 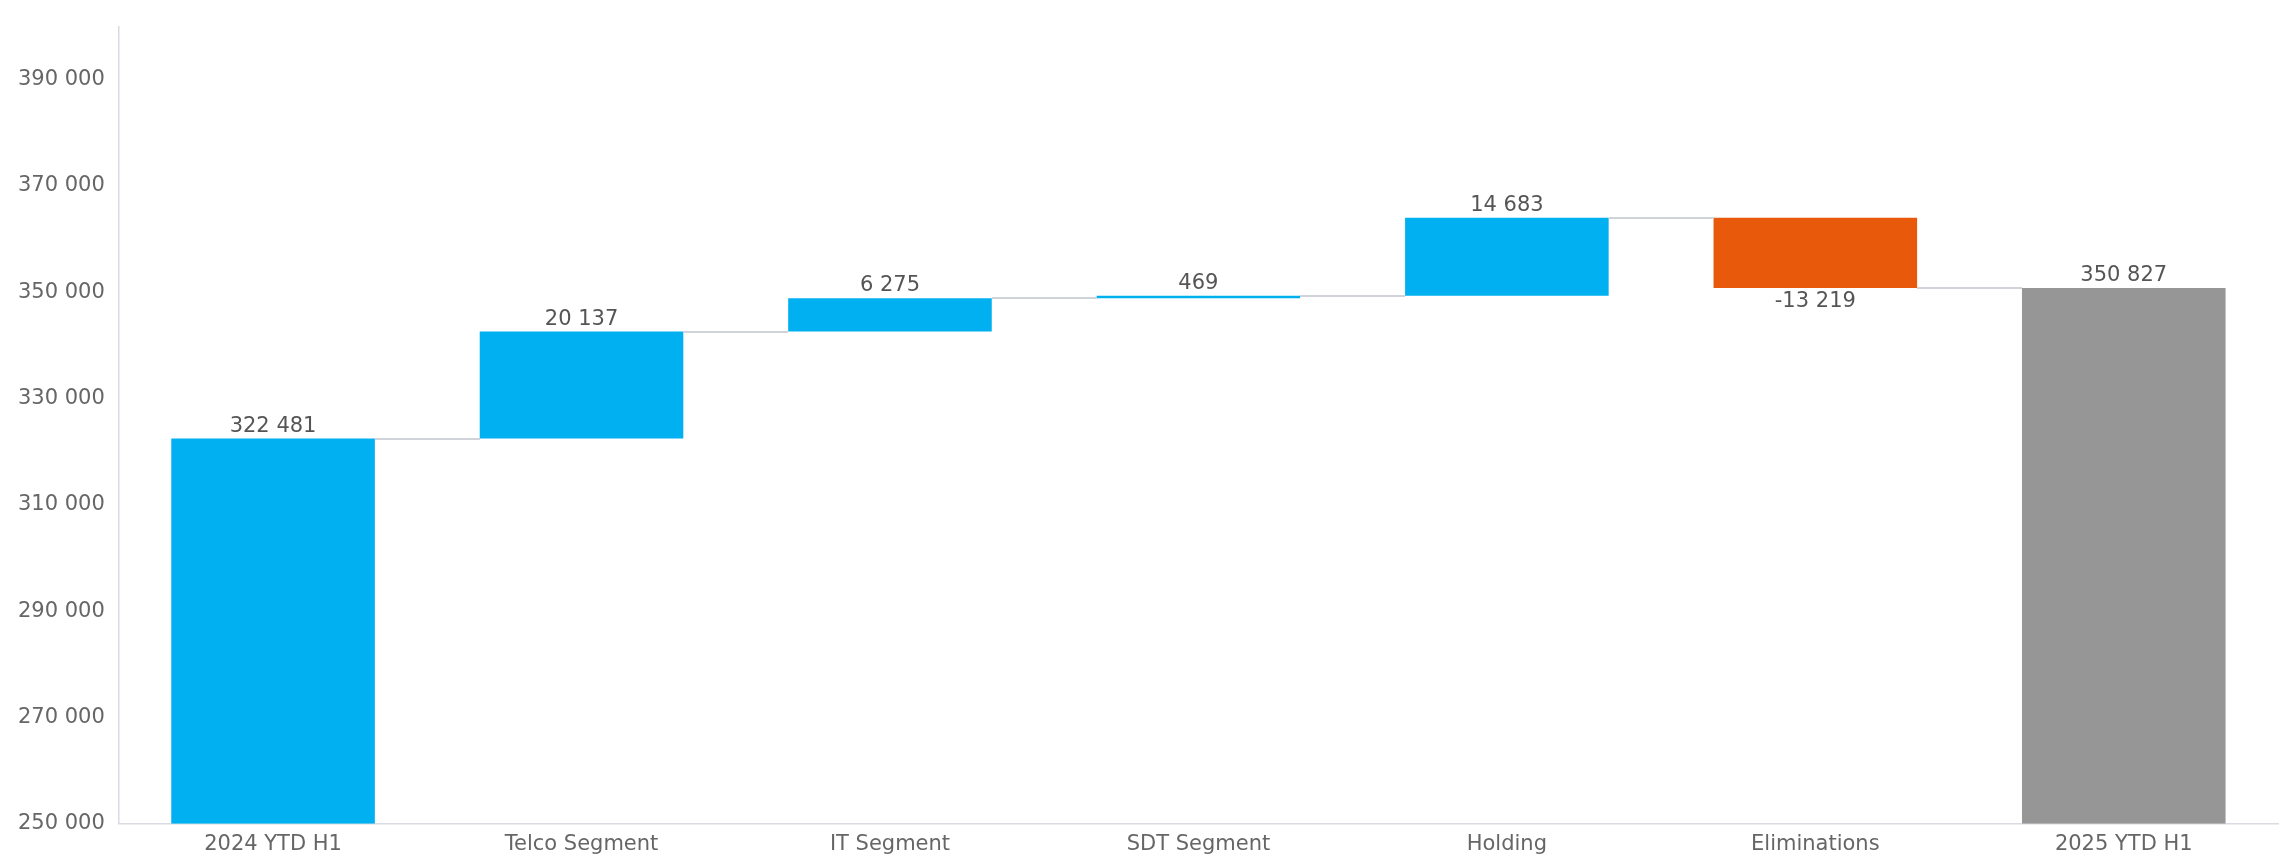 I want to click on data-label: -13 219, so click(x=1815, y=299).